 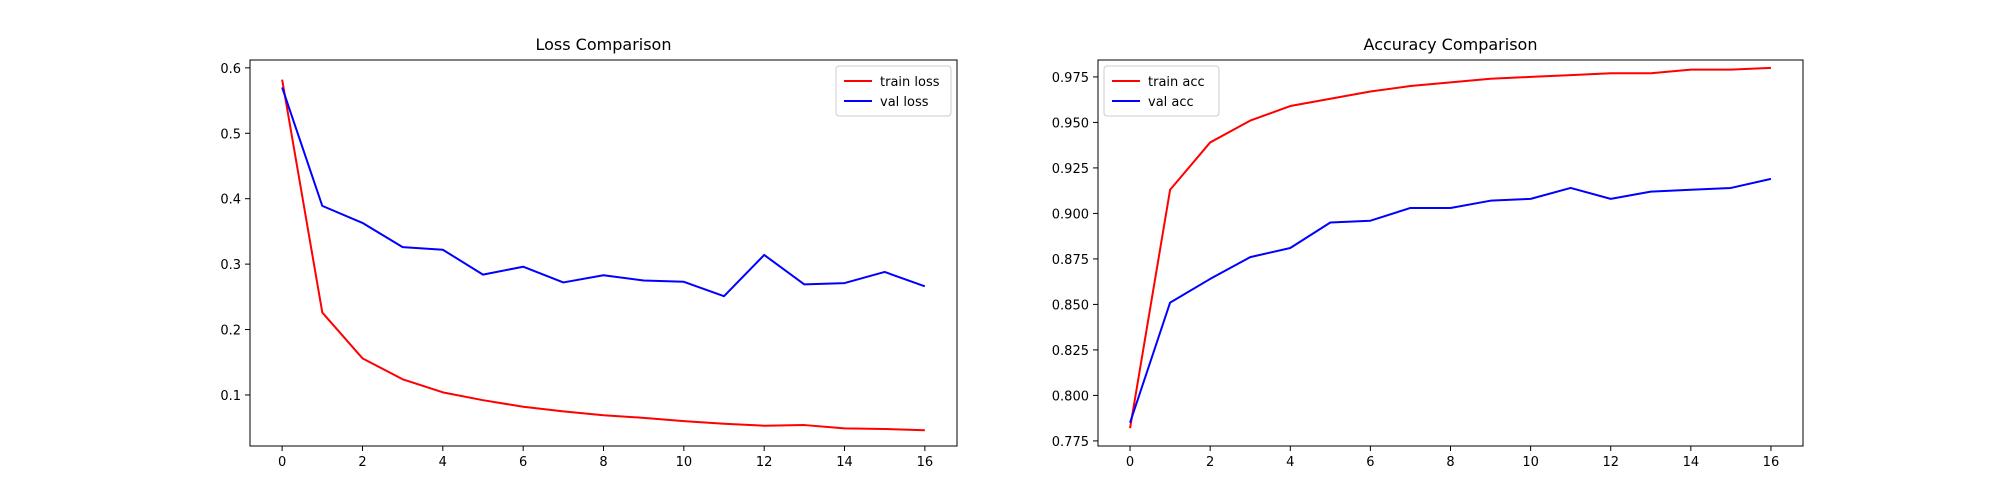 What do you see at coordinates (1070, 442) in the screenshot?
I see `y-tick-label: 0.775` at bounding box center [1070, 442].